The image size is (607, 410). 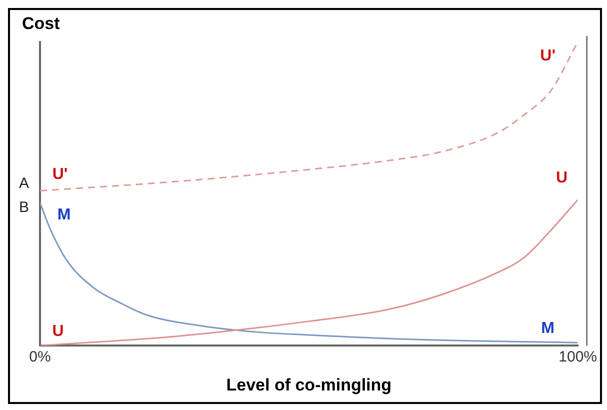 What do you see at coordinates (547, 328) in the screenshot?
I see `series-label: M` at bounding box center [547, 328].